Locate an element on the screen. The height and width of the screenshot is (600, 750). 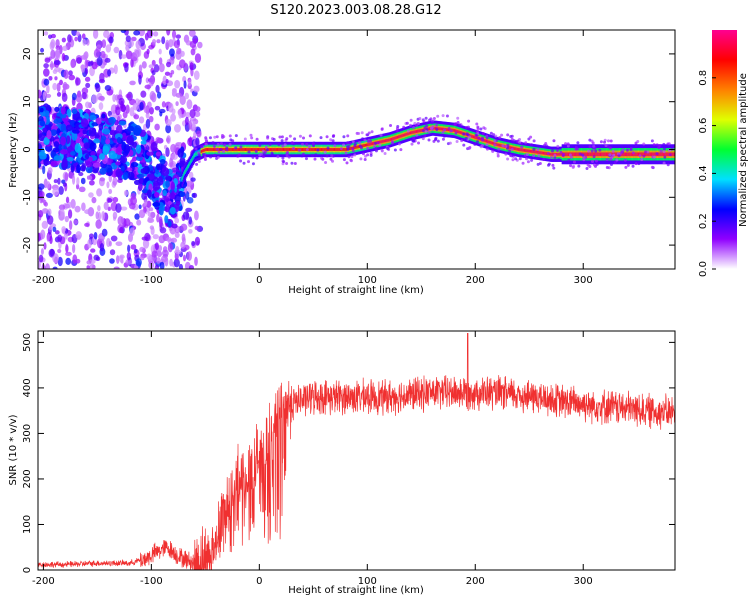
colorbar-label: Normalized spectral amplitude is located at coordinates (743, 150).